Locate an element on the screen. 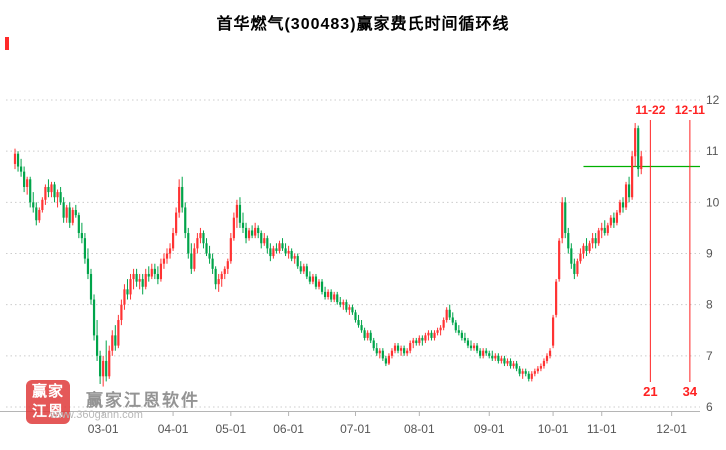 The width and height of the screenshot is (726, 450). watermark-url-text: www.360gann.com is located at coordinates (96, 415).